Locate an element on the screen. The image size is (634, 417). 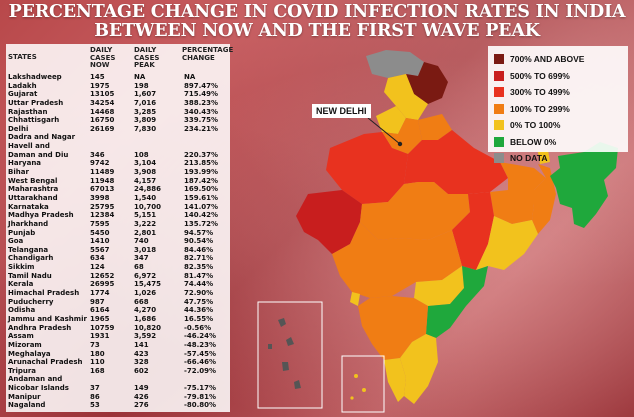
percentage-change: -79.81% is located at coordinates (200, 396).